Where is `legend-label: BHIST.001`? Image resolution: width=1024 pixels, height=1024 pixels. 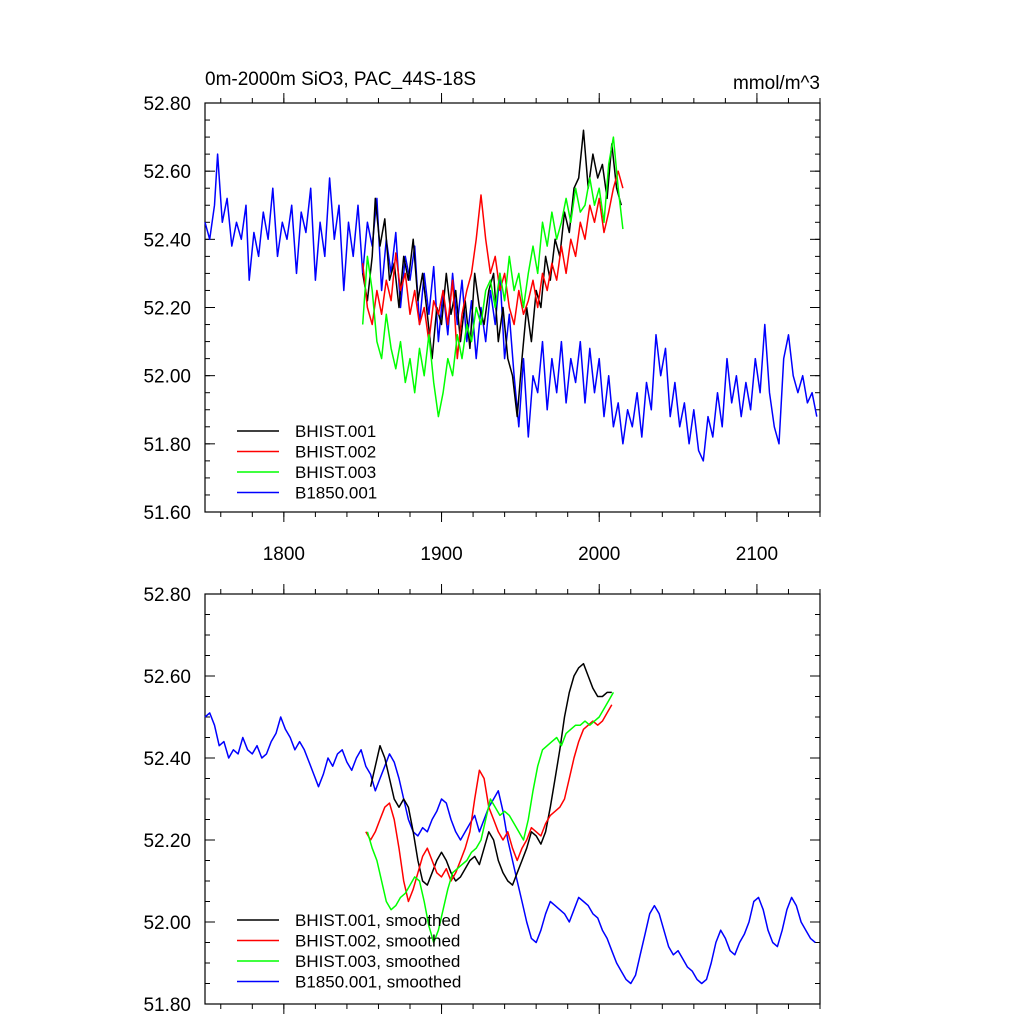 legend-label: BHIST.001 is located at coordinates (335, 431).